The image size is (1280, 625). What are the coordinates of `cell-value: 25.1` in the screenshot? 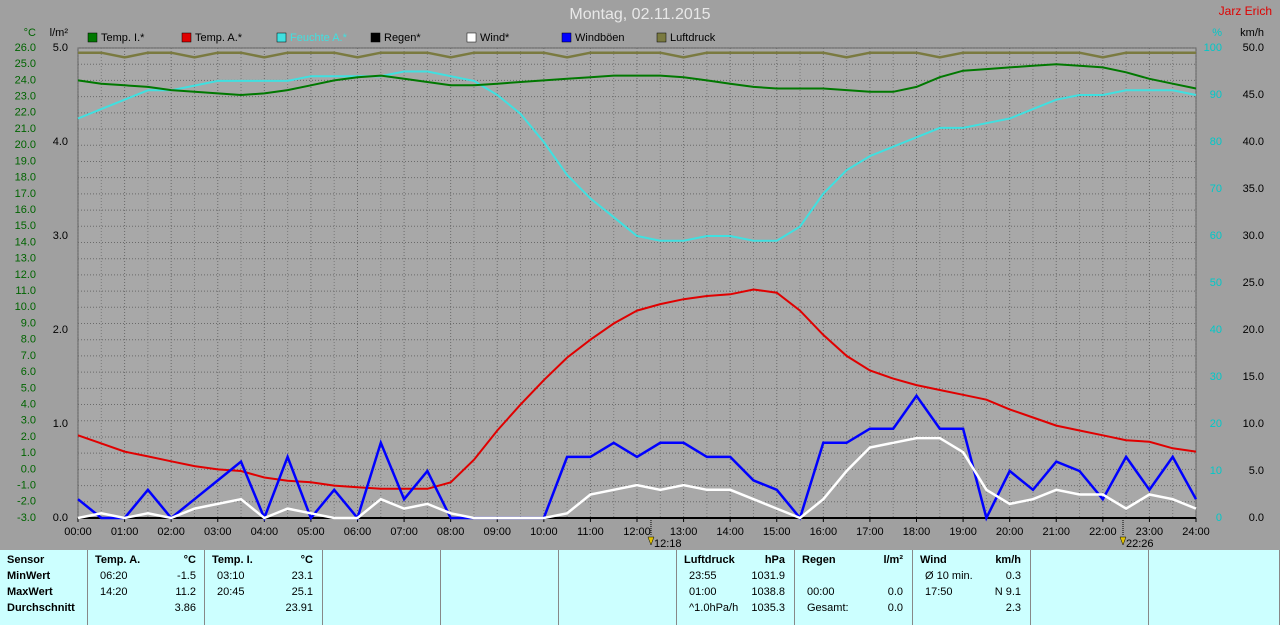 It's located at (302, 592).